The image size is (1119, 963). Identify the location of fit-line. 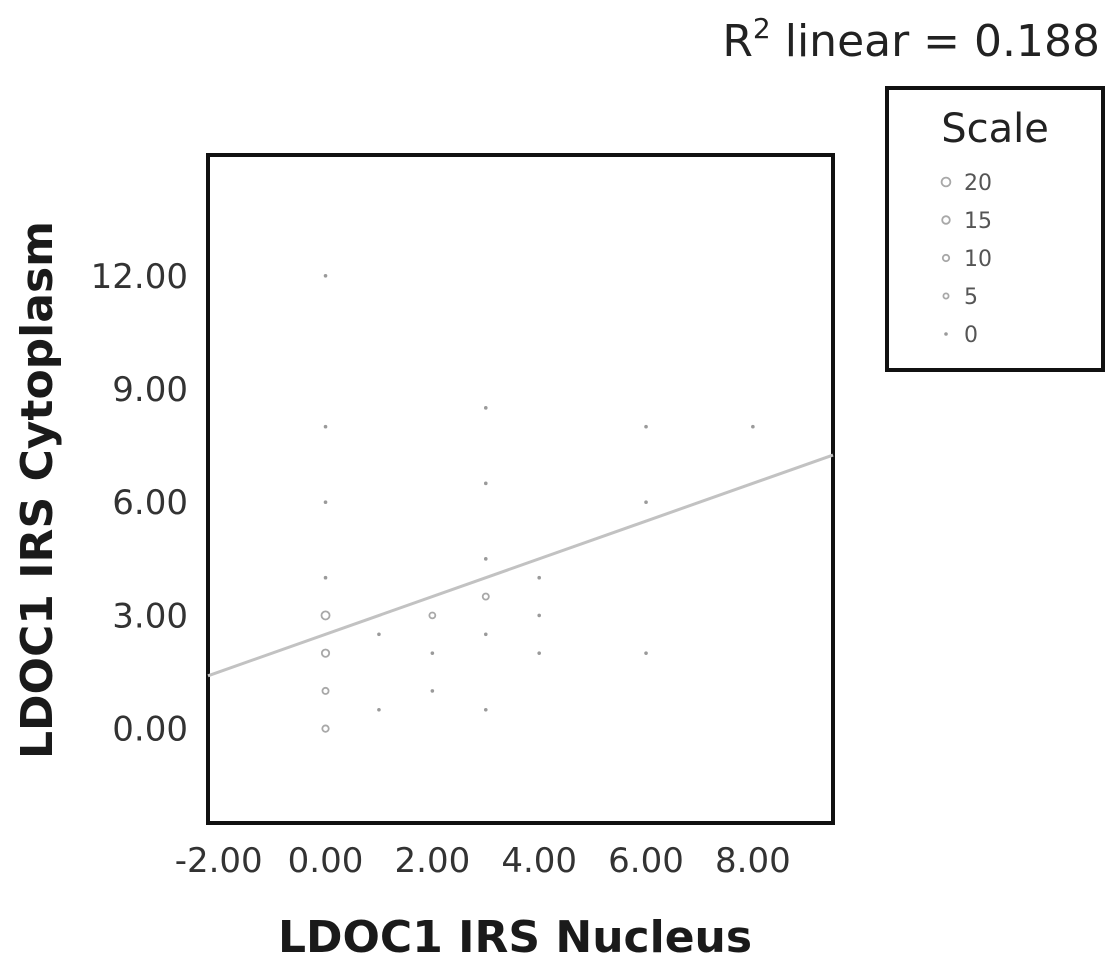
(520, 565).